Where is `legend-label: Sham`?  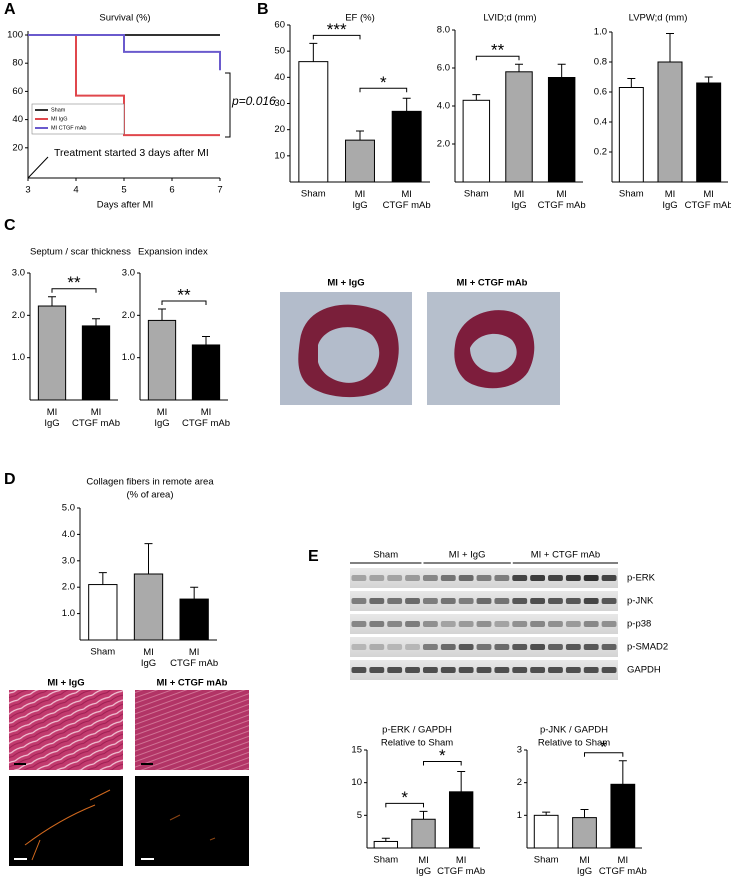 legend-label: Sham is located at coordinates (58, 110).